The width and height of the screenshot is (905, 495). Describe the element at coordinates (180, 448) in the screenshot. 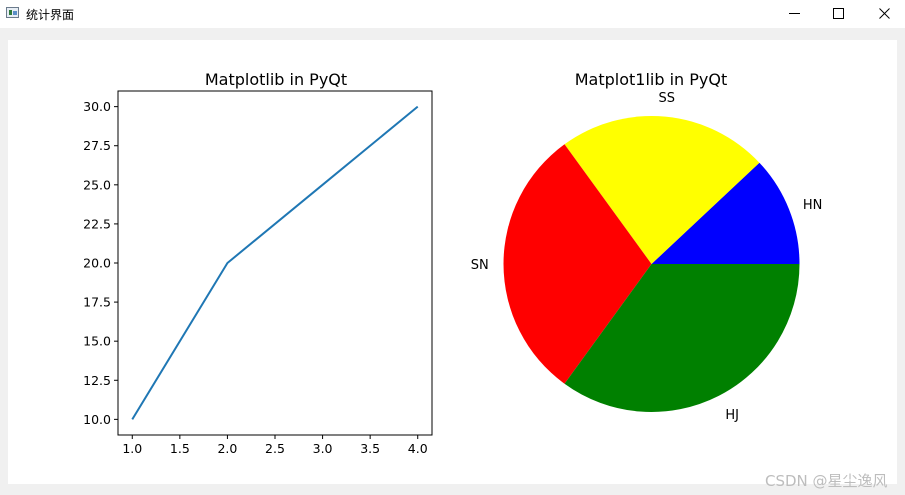

I see `x-tick-label: 1.5` at that location.